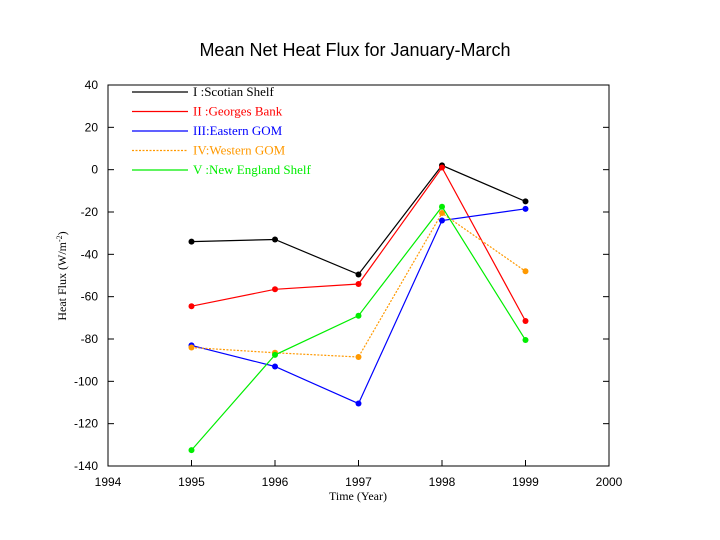 The height and width of the screenshot is (540, 720). What do you see at coordinates (62, 280) in the screenshot?
I see `y-axis-label-text: Heat Flux (W/m` at bounding box center [62, 280].